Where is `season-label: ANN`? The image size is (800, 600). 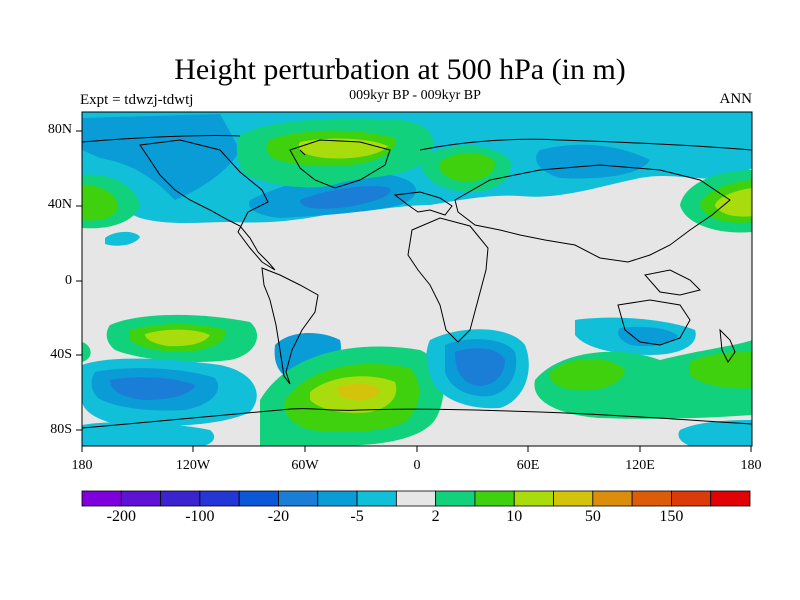
season-label: ANN is located at coordinates (736, 99).